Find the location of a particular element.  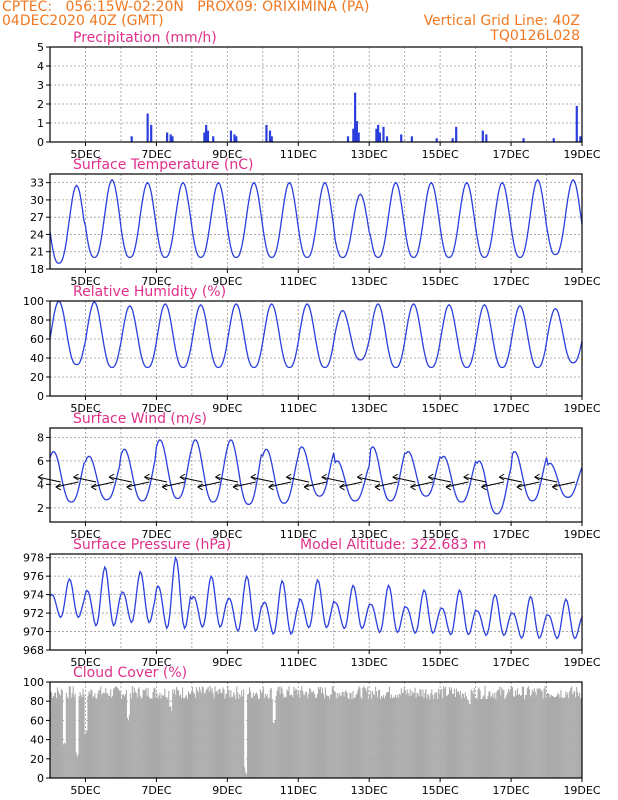

x-tick-label: 15DEC is located at coordinates (440, 154).